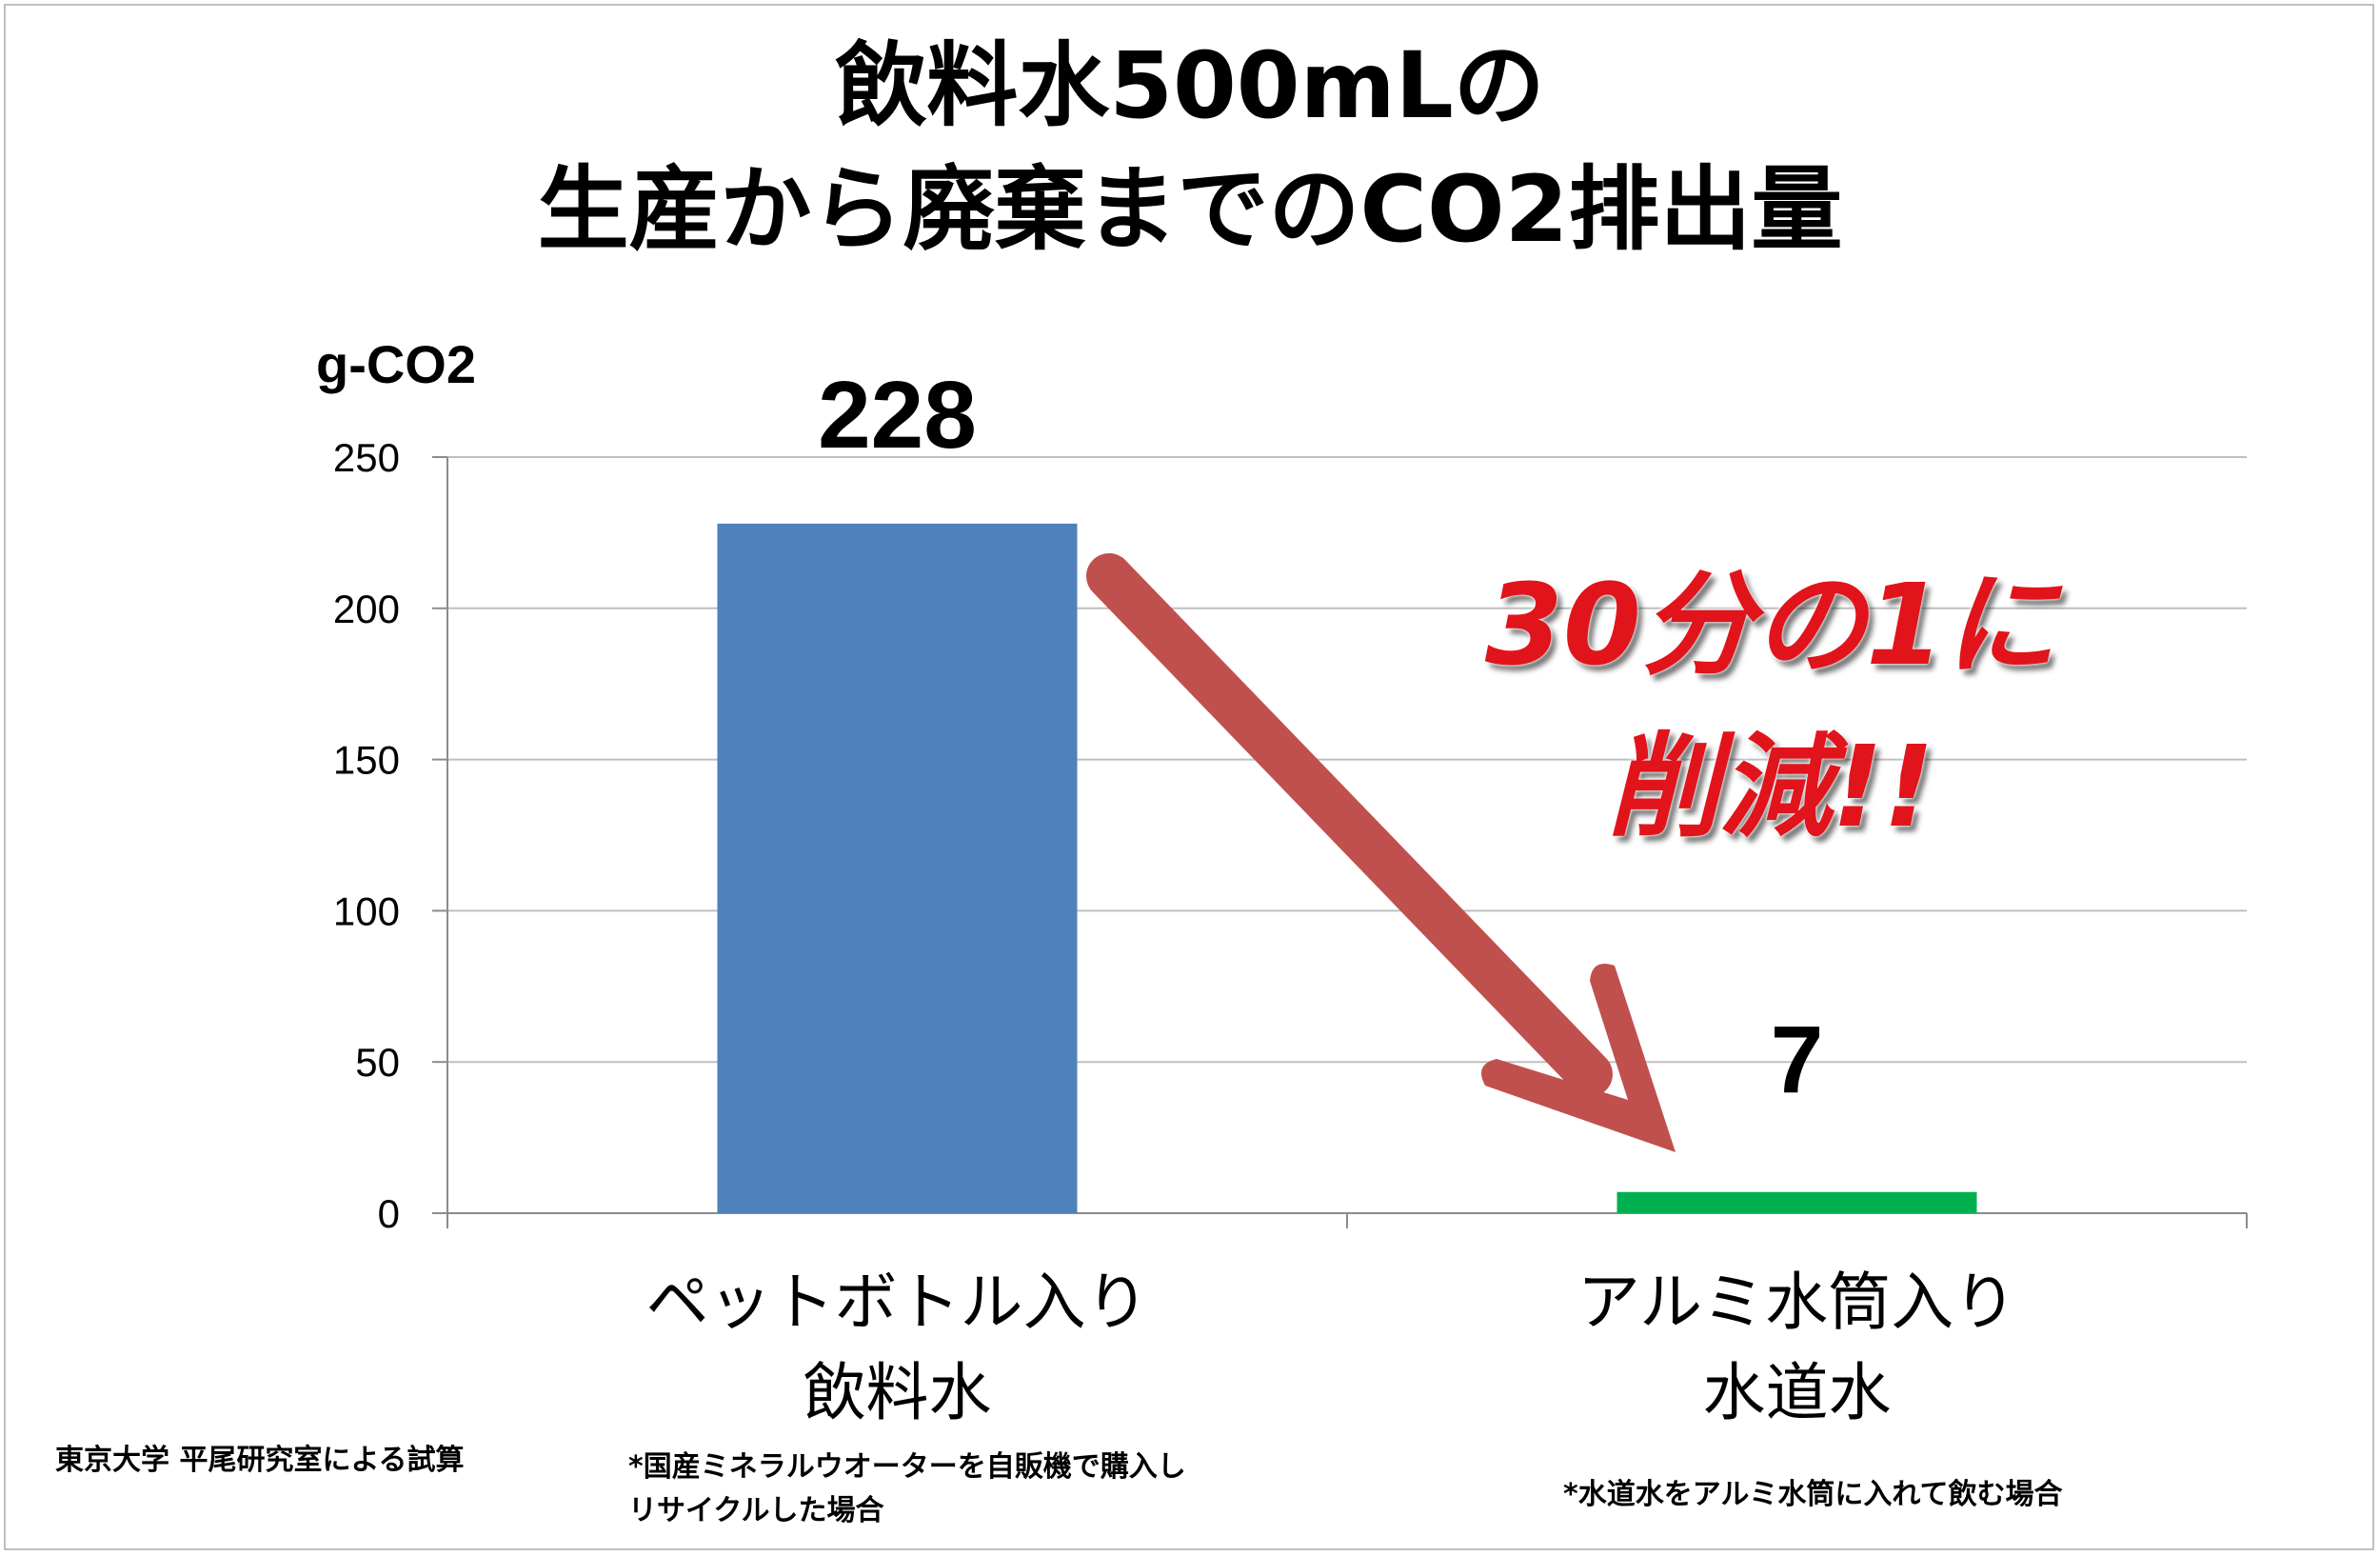 The width and height of the screenshot is (2380, 1556). What do you see at coordinates (1797, 1392) in the screenshot?
I see `category-label: 水道水` at bounding box center [1797, 1392].